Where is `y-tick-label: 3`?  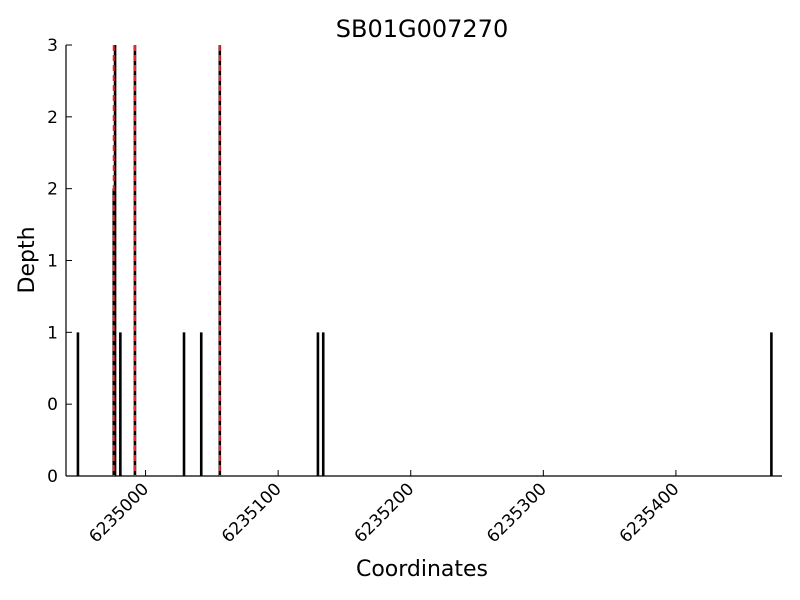
y-tick-label: 3 is located at coordinates (52, 46).